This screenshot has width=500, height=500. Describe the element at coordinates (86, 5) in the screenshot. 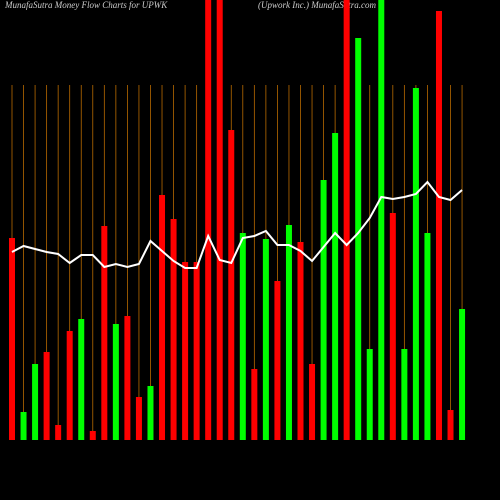

I see `chart-title: MunafaSutra Money Flow Charts for UPWK` at that location.